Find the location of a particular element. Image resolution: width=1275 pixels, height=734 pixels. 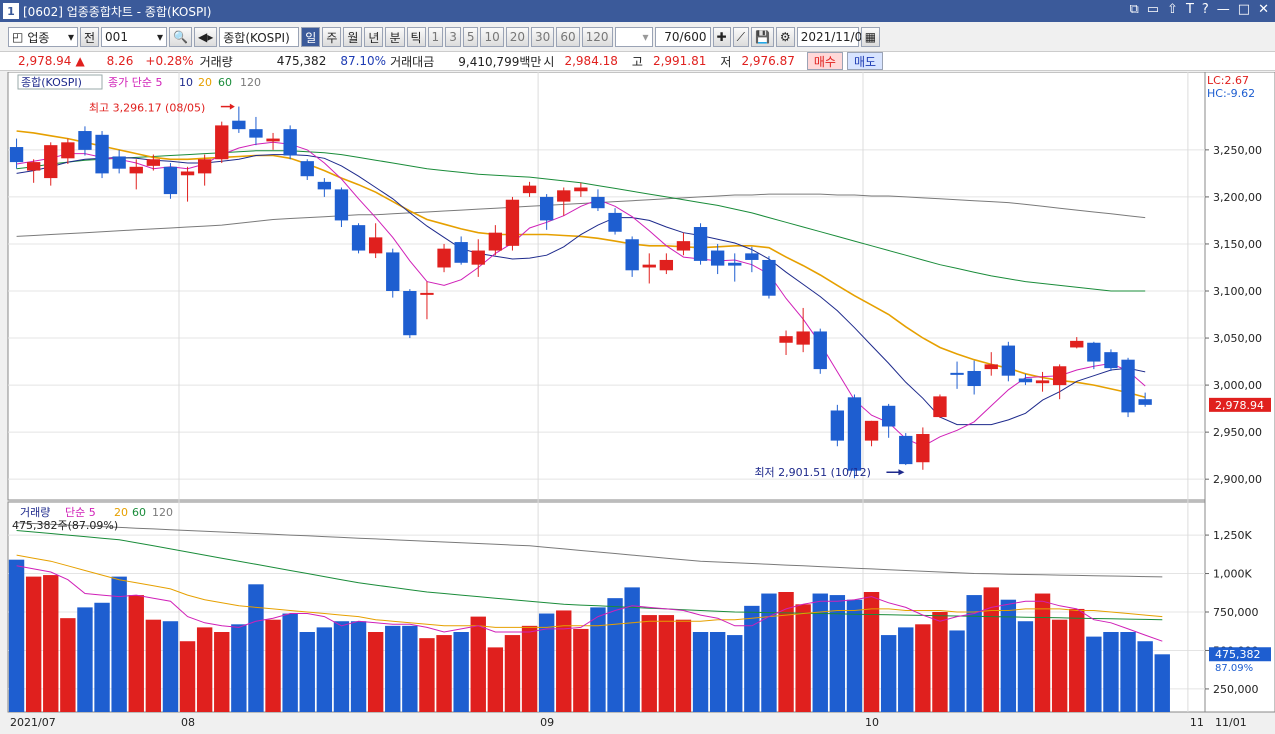

help-icon: ? is located at coordinates (1205, 9).